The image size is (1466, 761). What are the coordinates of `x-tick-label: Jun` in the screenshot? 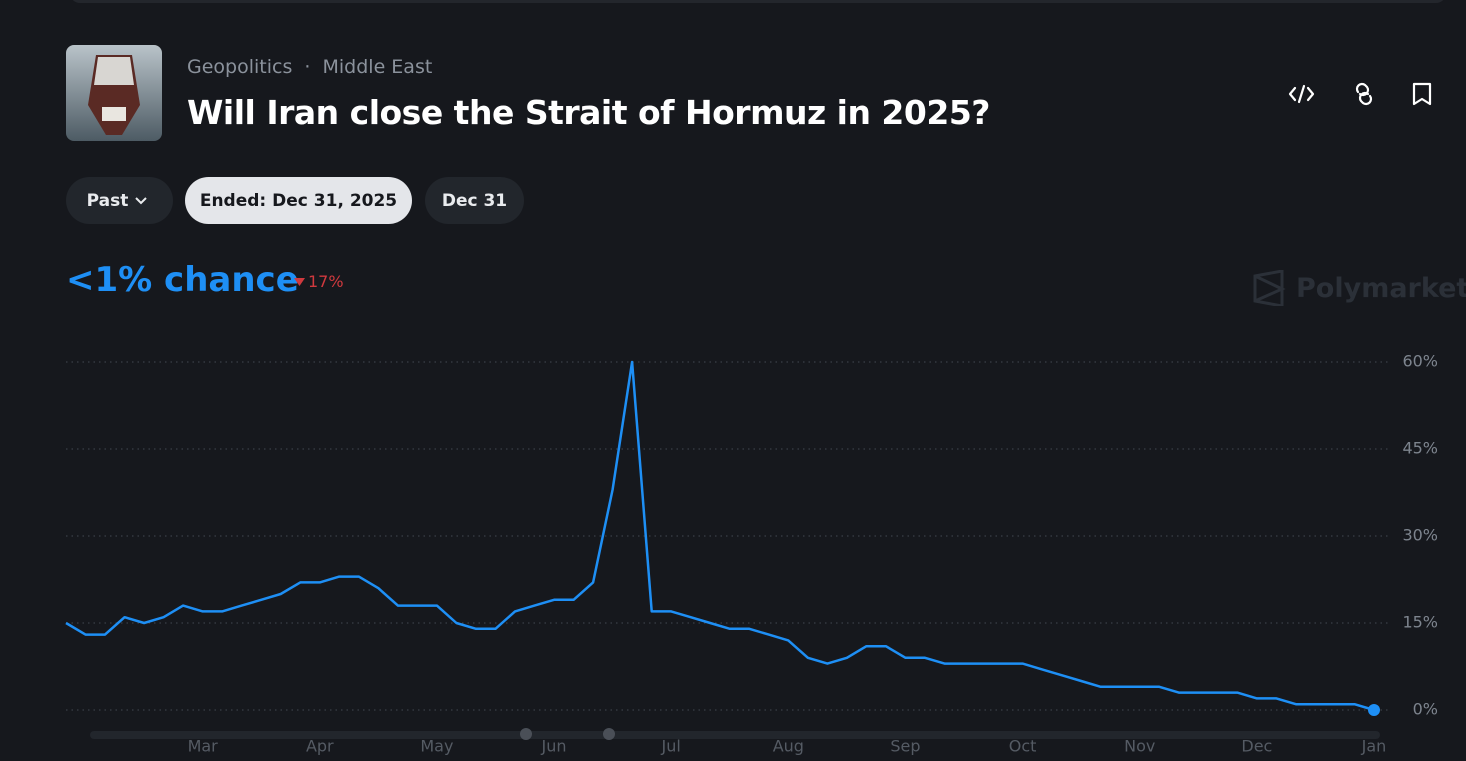 It's located at (554, 746).